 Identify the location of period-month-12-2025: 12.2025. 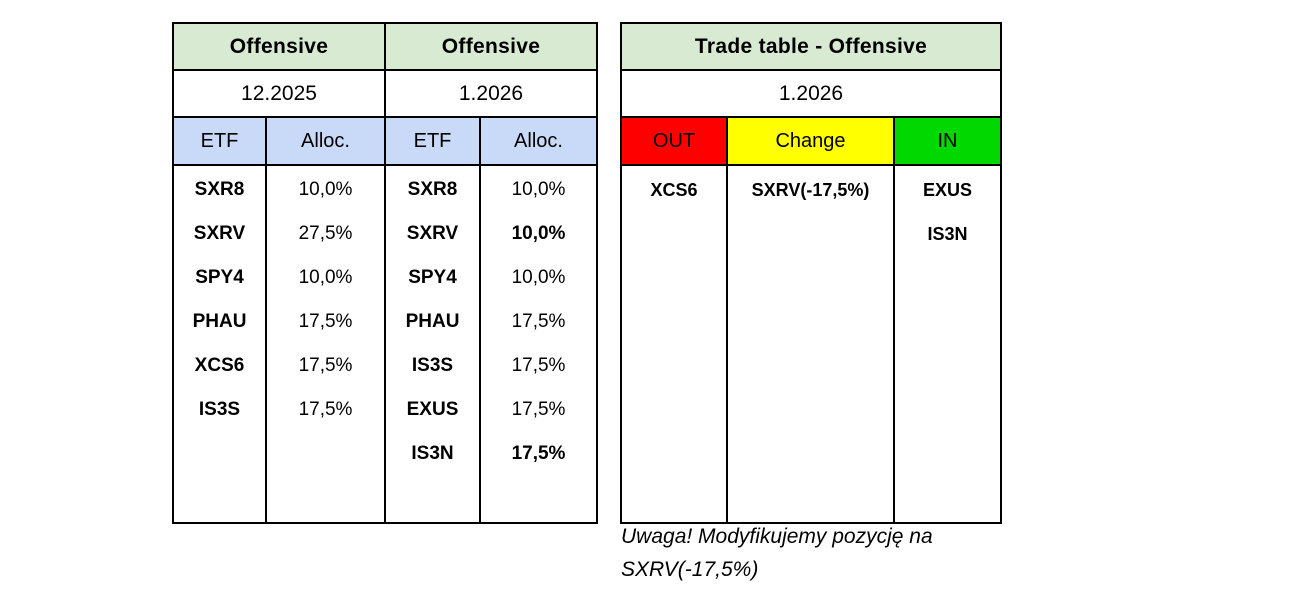
(279, 93).